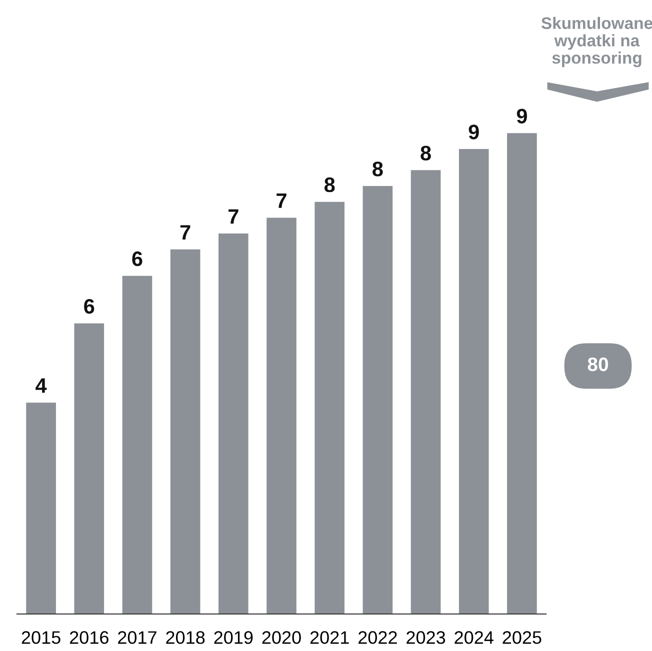 This screenshot has width=652, height=651. What do you see at coordinates (598, 364) in the screenshot?
I see `text: 80` at bounding box center [598, 364].